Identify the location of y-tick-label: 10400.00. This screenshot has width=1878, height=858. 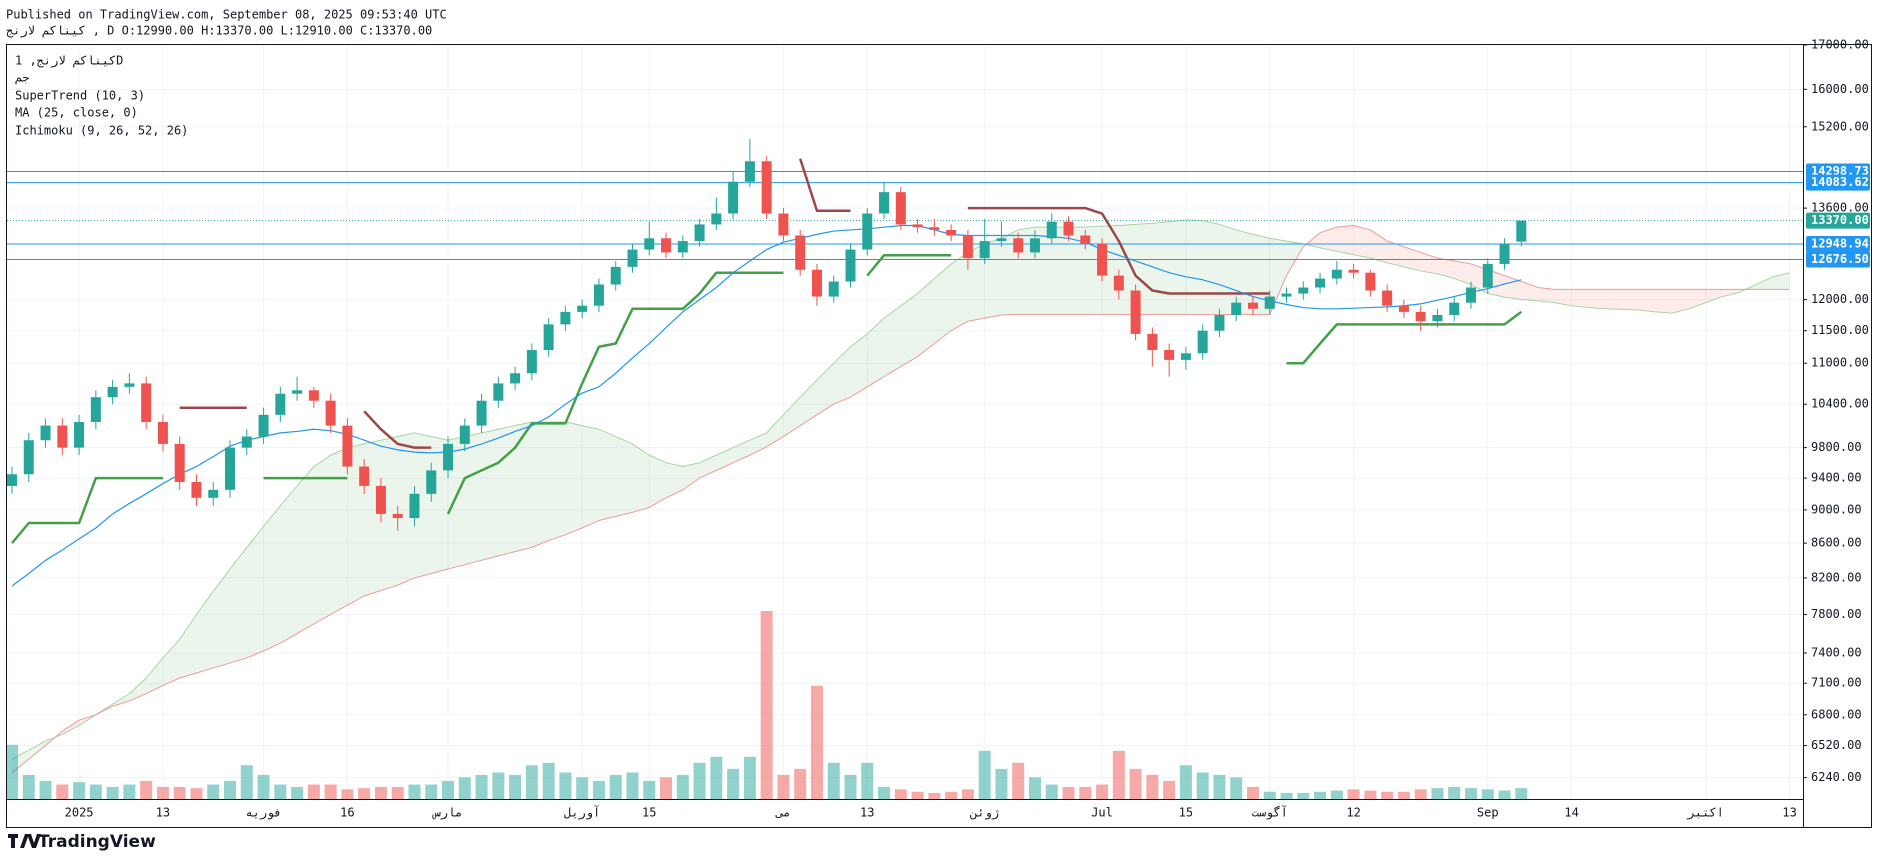
(1840, 404).